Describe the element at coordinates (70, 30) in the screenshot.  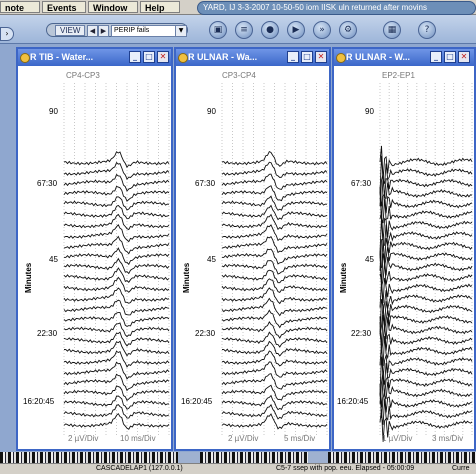
I see `view-label: VIEW` at that location.